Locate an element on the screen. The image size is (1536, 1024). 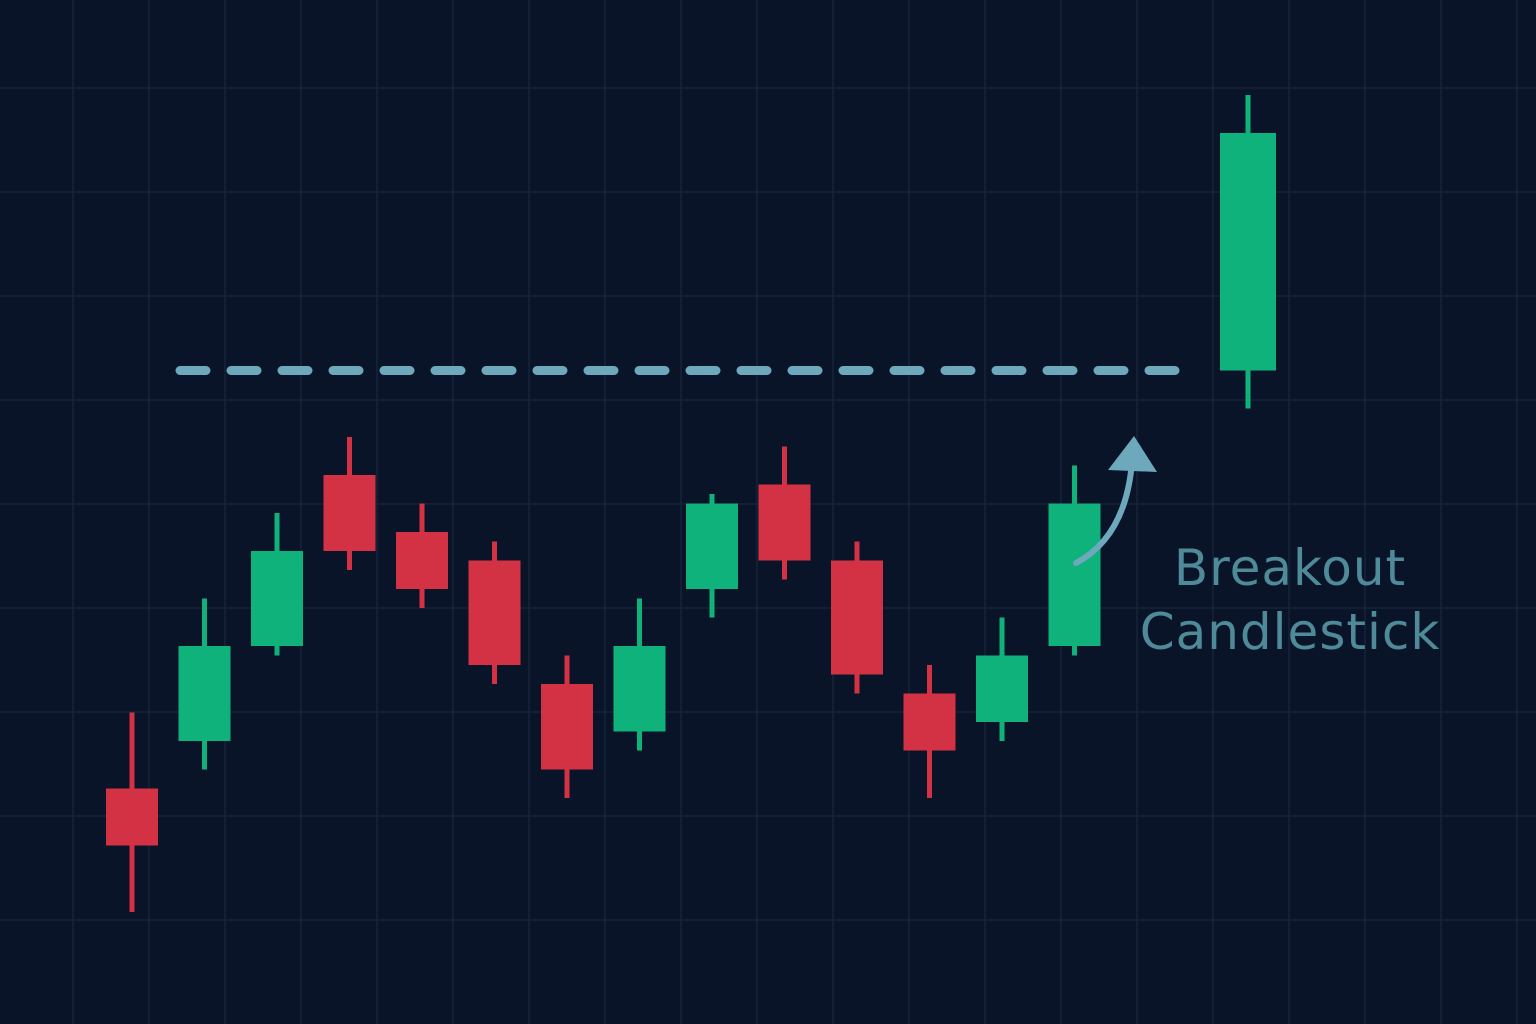
arrow-head is located at coordinates (1132, 454).